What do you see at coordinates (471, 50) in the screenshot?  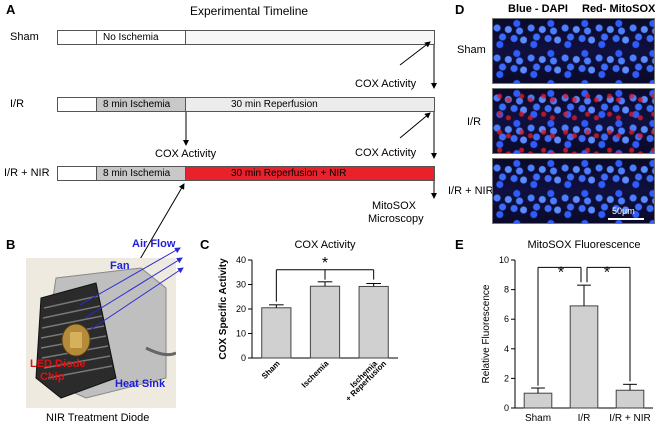 I see `micro-row-label-sham: Sham` at bounding box center [471, 50].